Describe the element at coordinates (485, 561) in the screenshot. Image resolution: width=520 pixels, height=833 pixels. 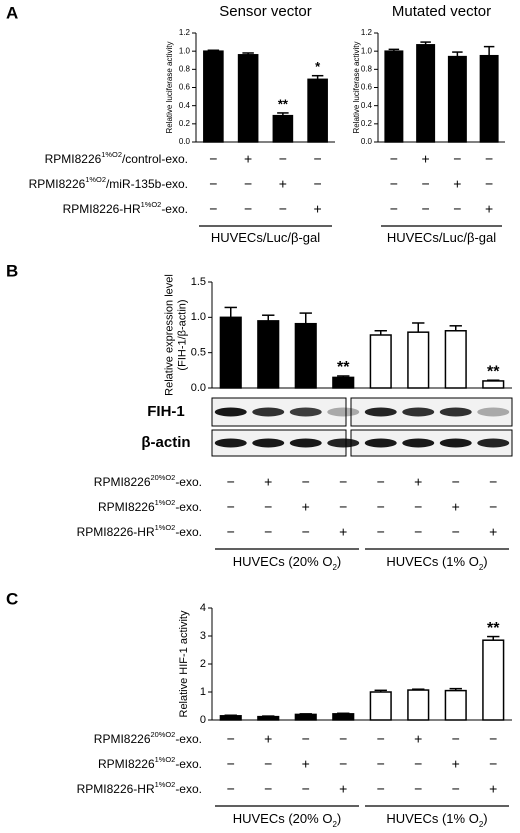
I see `text-part: )` at that location.